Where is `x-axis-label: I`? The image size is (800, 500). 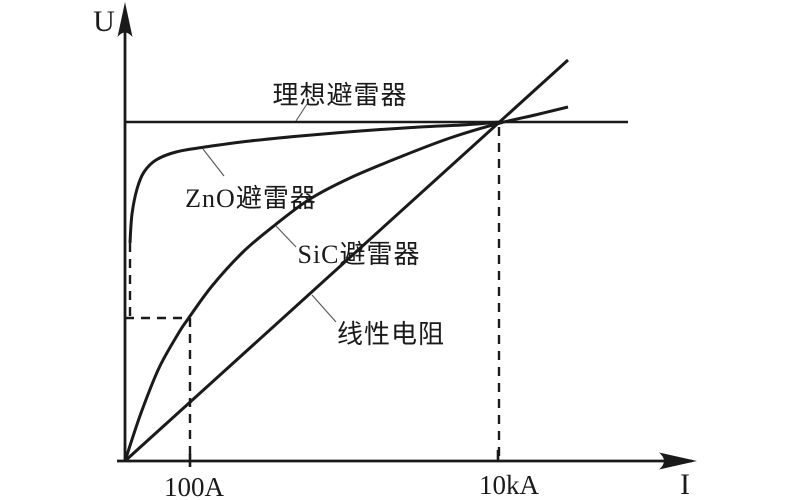 x-axis-label: I is located at coordinates (685, 484).